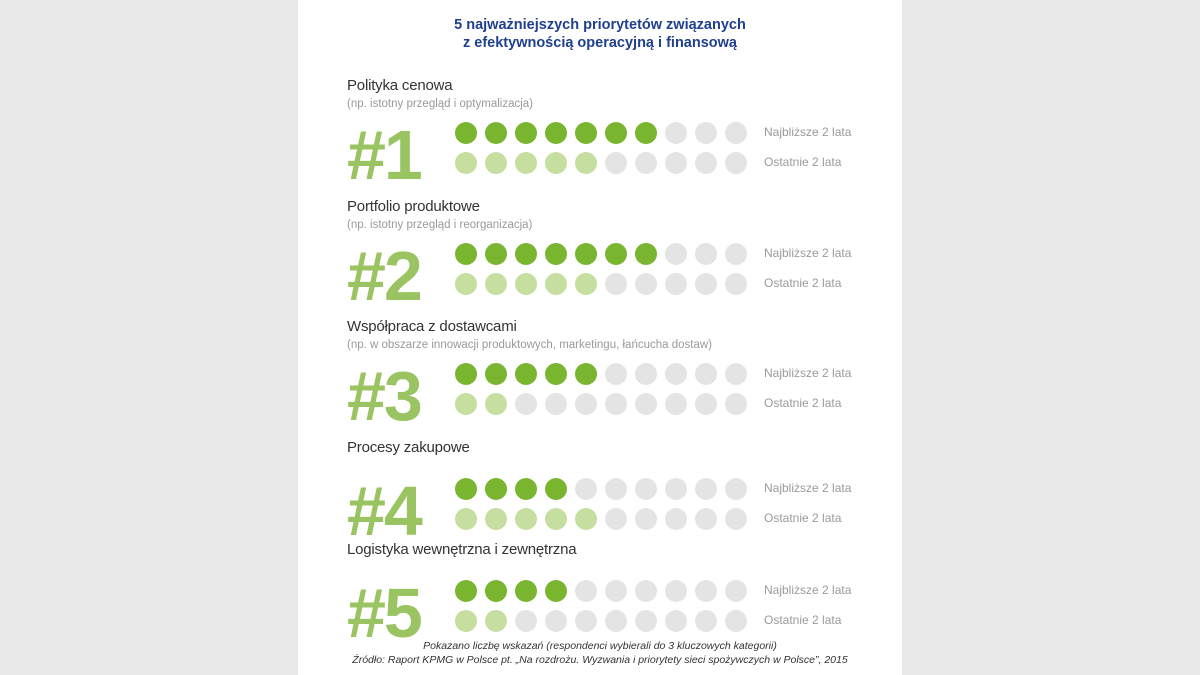 This screenshot has width=1200, height=675. Describe the element at coordinates (440, 104) in the screenshot. I see `category-description: (np. istotny przegląd i optymalizacja)` at that location.